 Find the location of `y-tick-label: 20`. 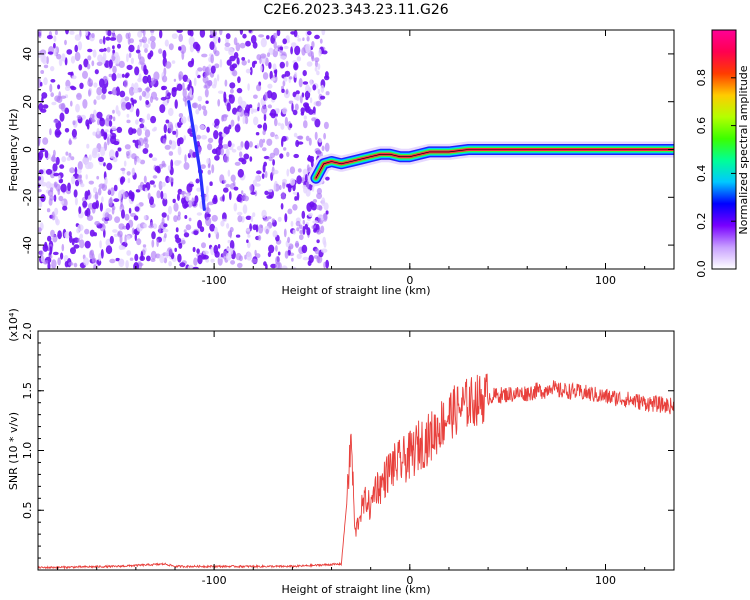

y-tick-label: 20 is located at coordinates (27, 102).